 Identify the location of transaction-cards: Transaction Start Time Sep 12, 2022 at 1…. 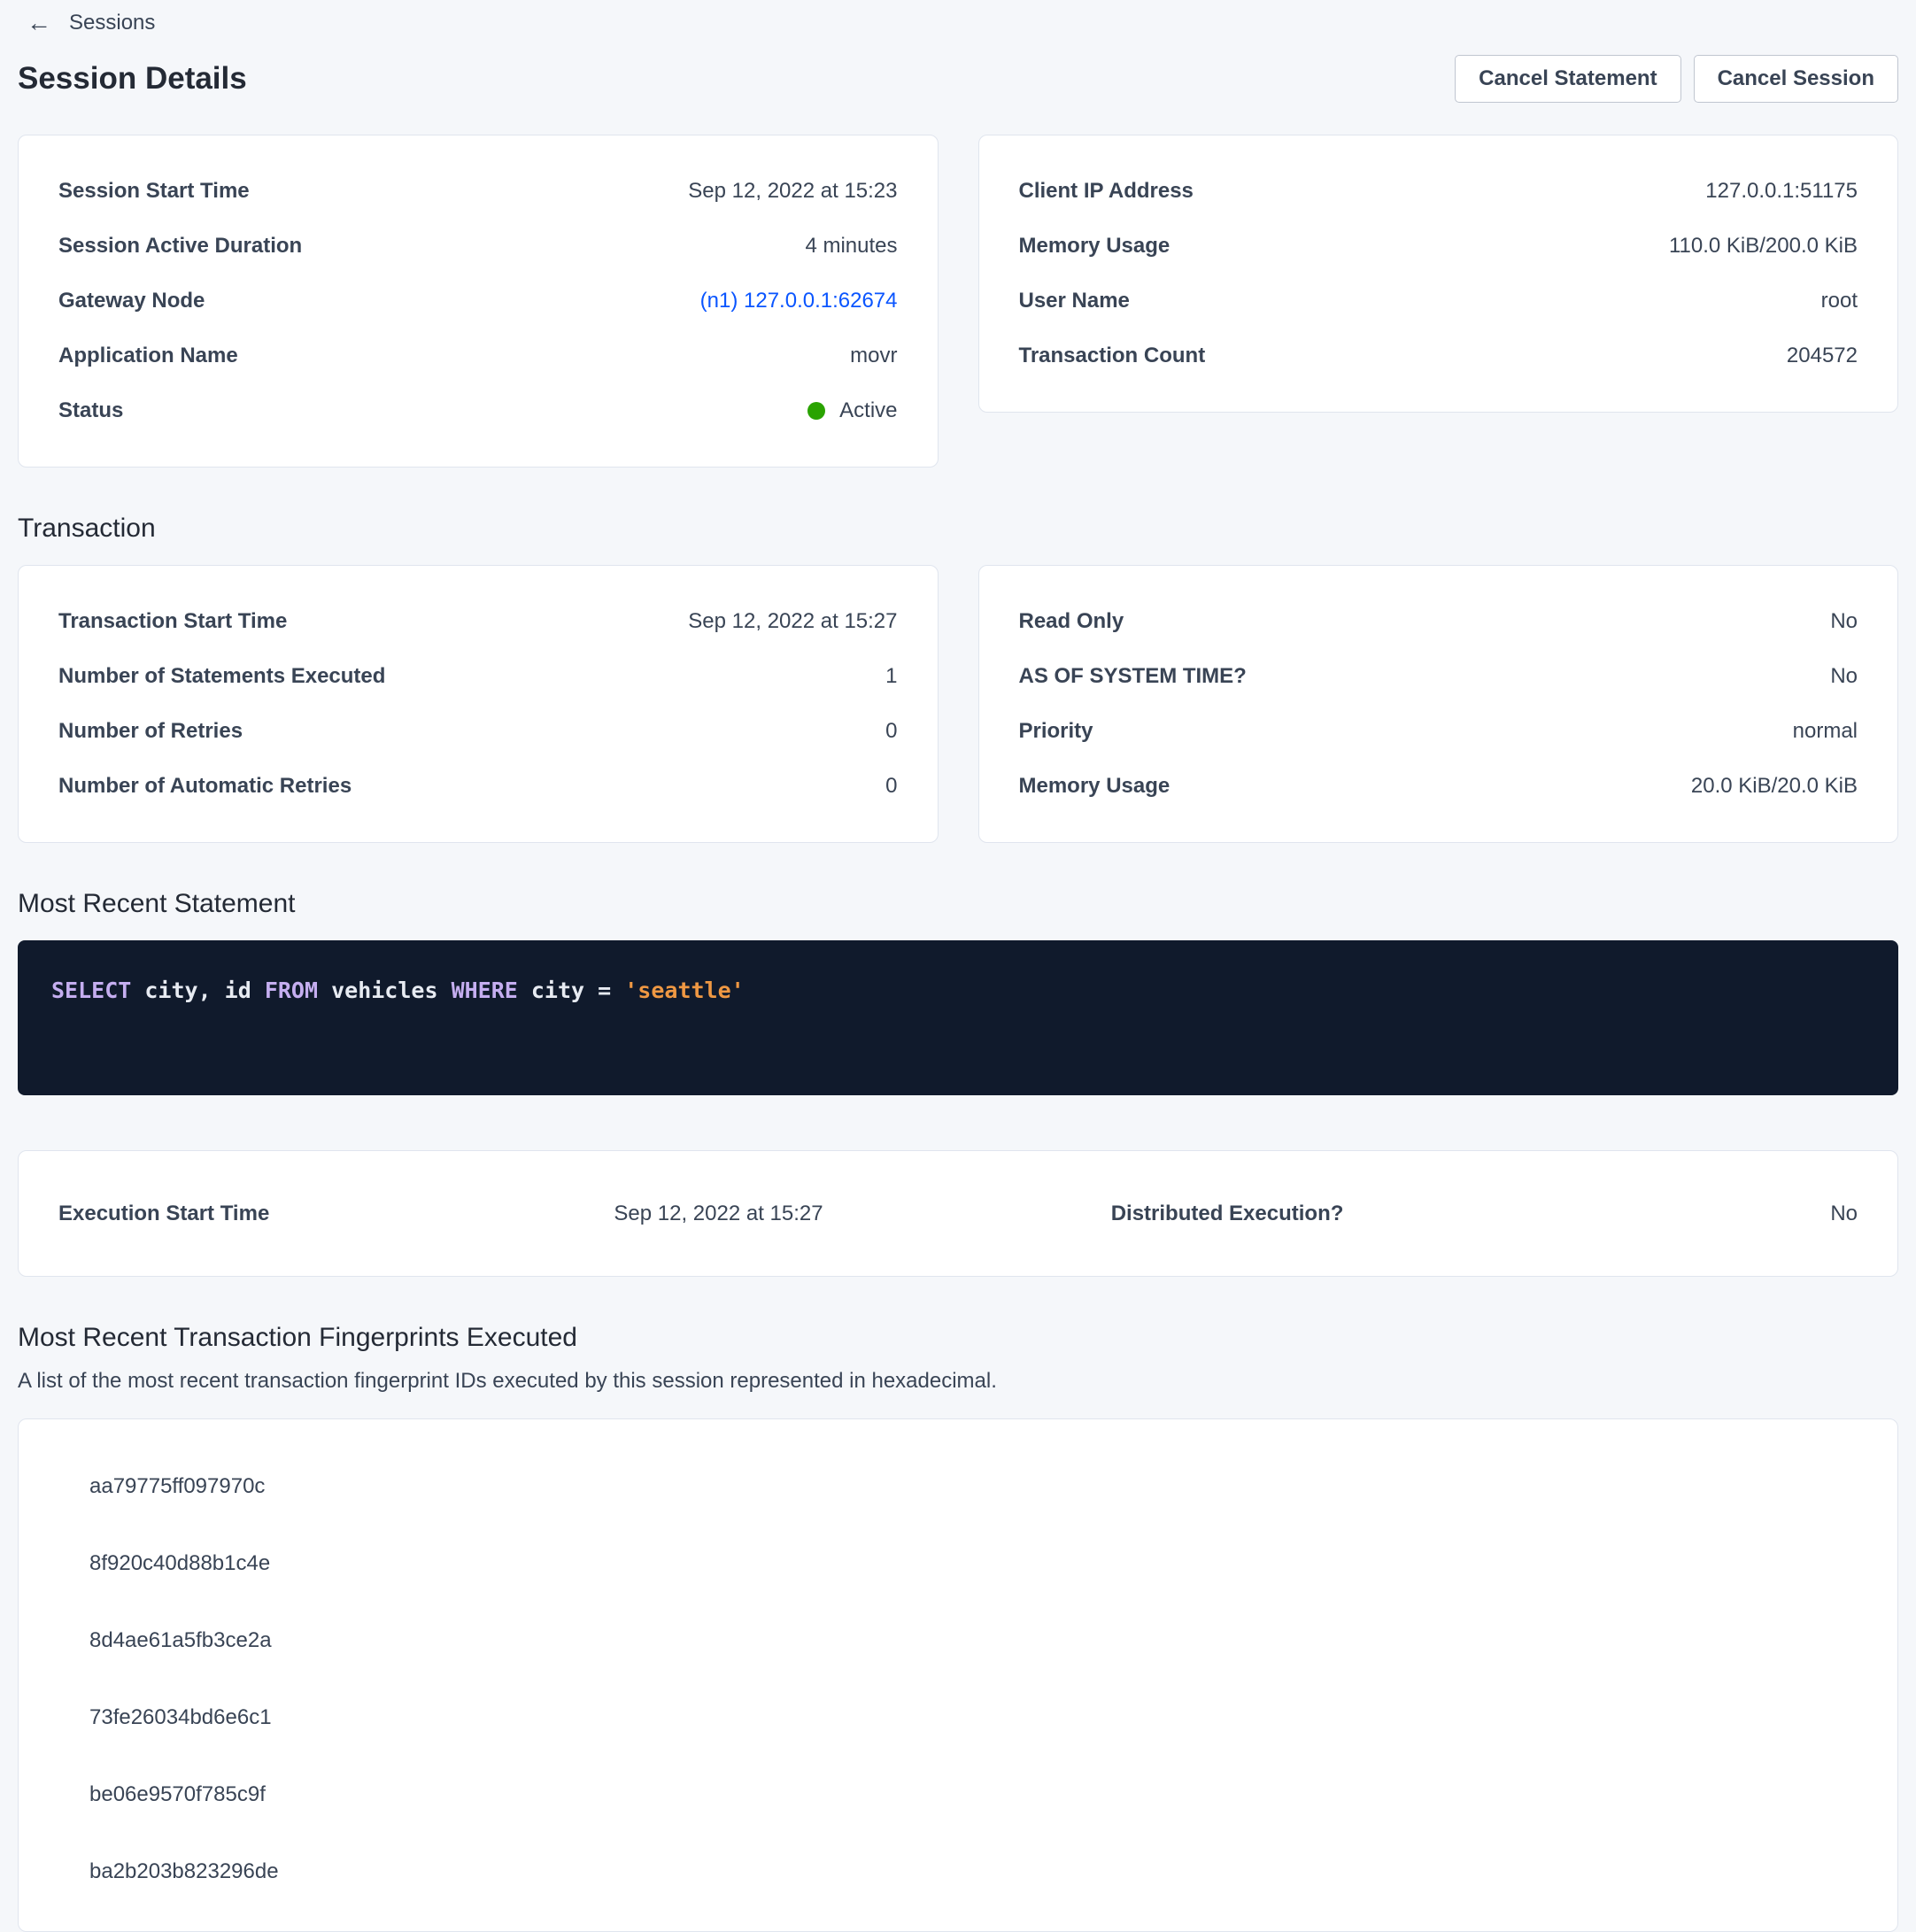
(958, 704).